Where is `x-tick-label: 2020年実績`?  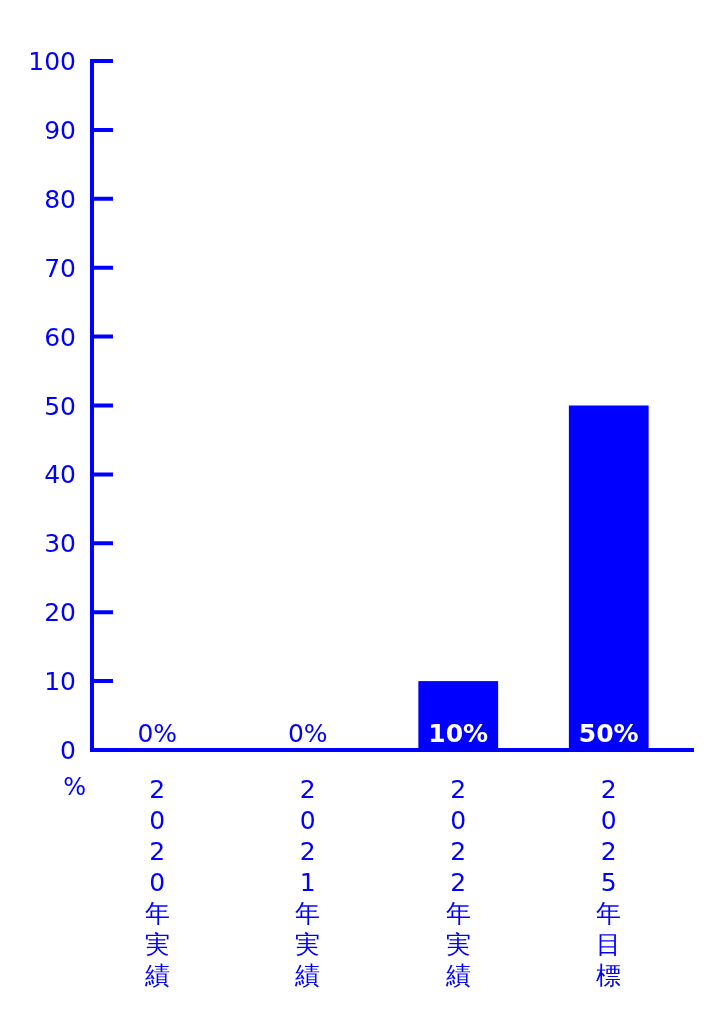
x-tick-label: 2020年実績 is located at coordinates (156, 882).